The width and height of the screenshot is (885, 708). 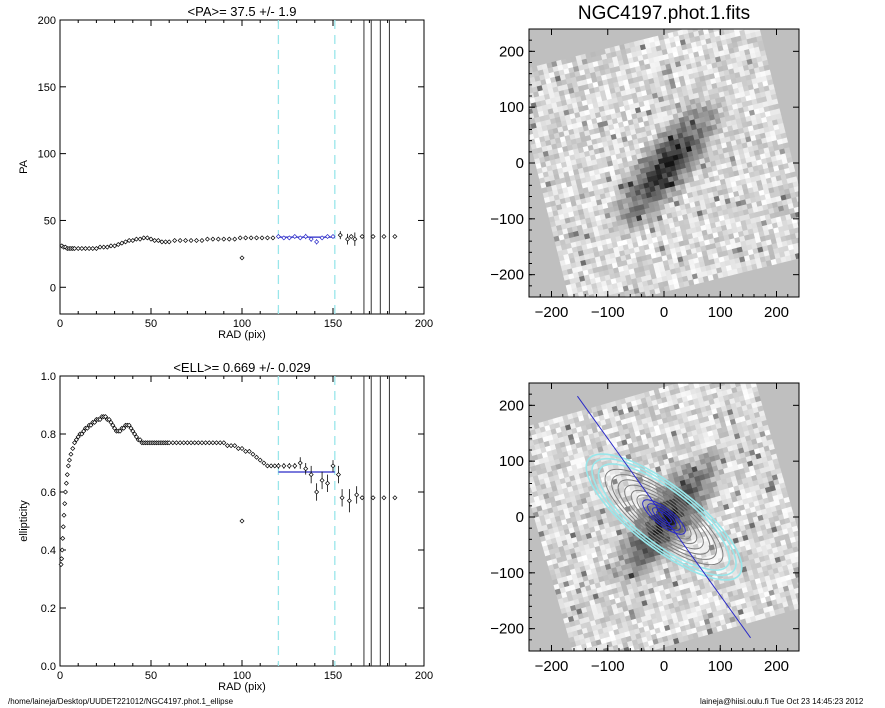 What do you see at coordinates (48, 435) in the screenshot?
I see `y-tick-label: 0.8` at bounding box center [48, 435].